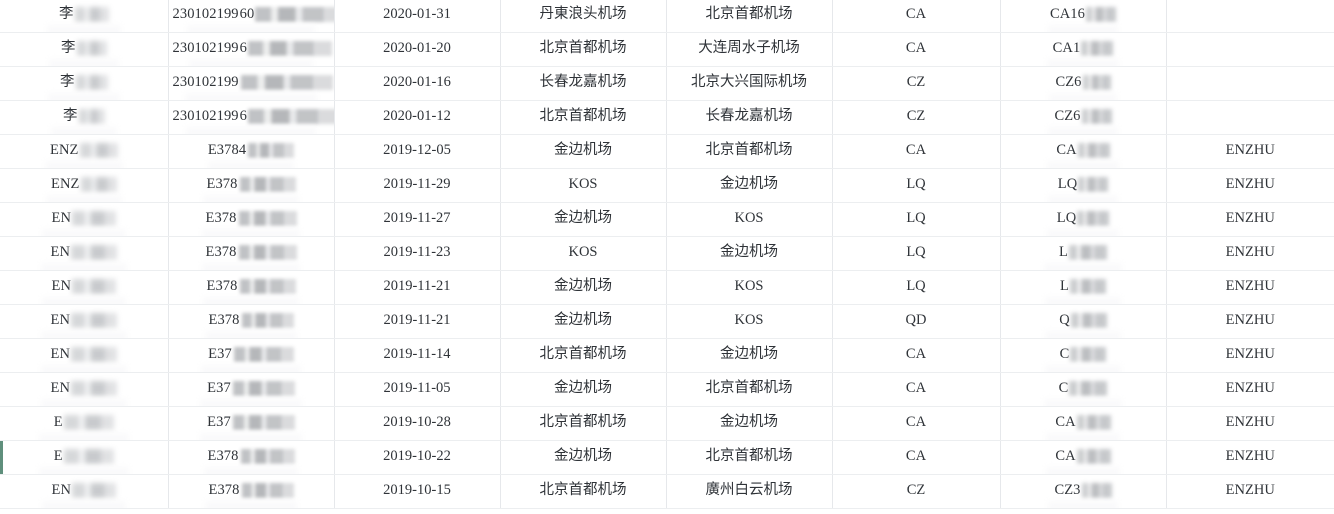  What do you see at coordinates (749, 491) in the screenshot?
I see `cell-arrival-airport: 廣州白云机场` at bounding box center [749, 491].